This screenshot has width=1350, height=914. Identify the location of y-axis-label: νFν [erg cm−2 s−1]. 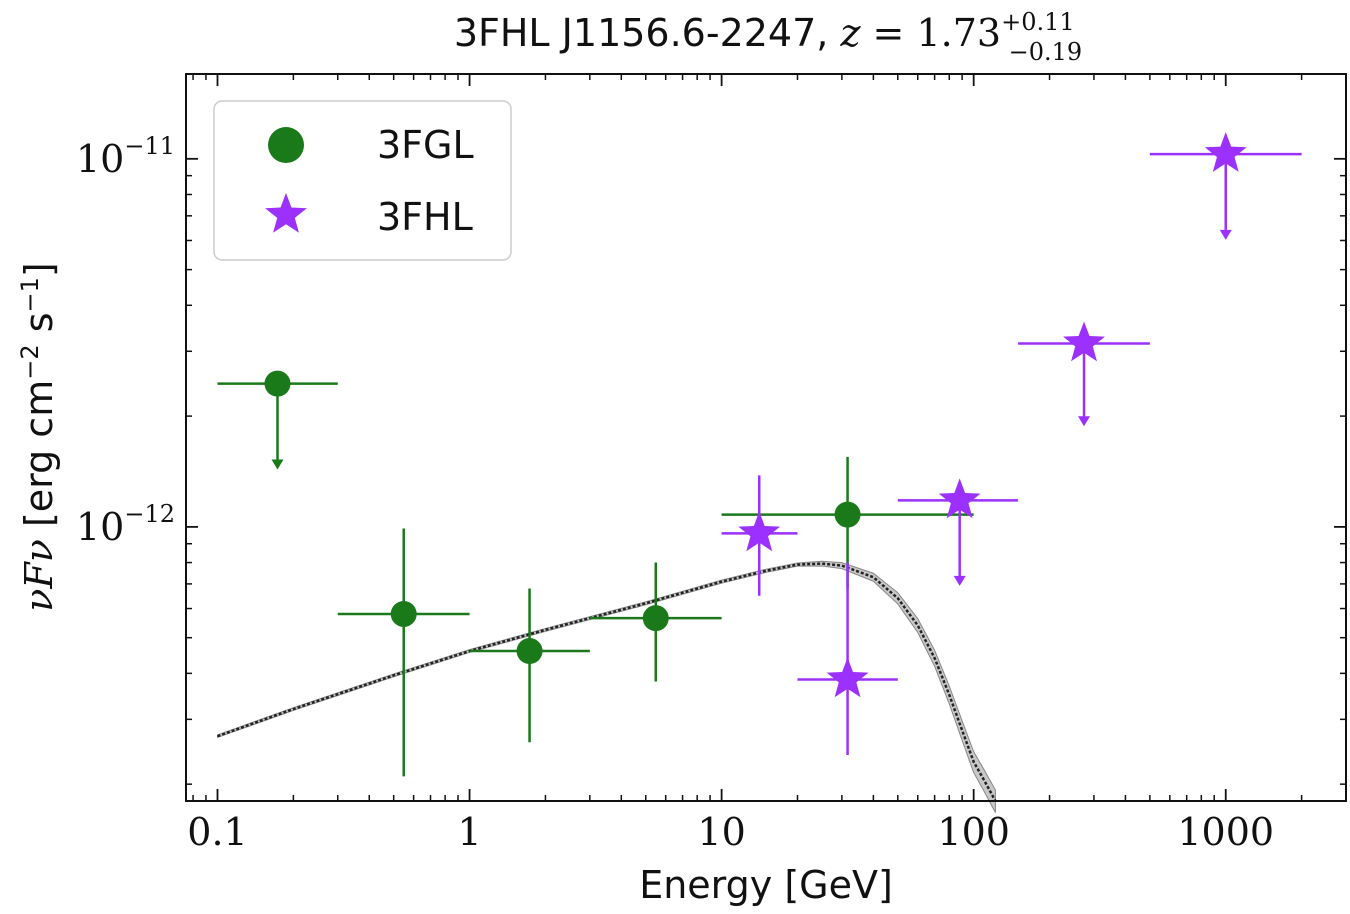
(38, 436).